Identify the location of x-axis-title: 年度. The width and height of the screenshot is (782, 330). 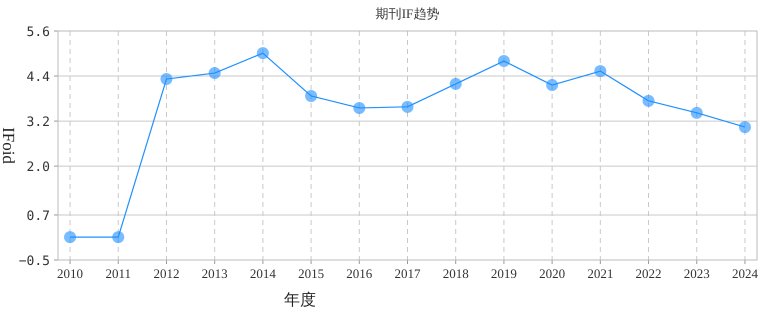
(300, 300).